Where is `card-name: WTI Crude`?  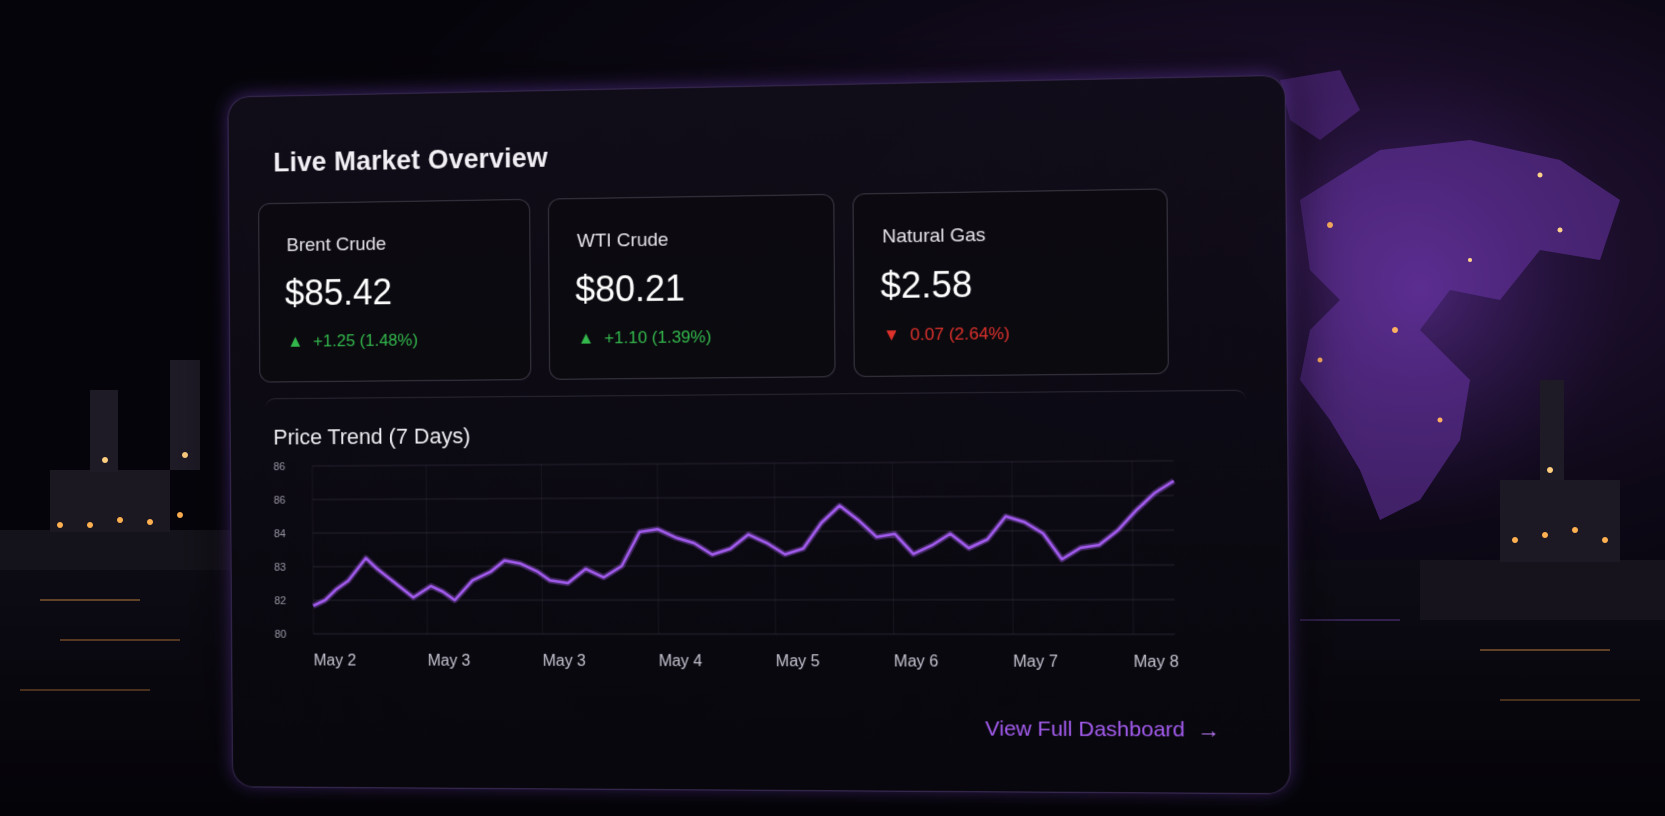
card-name: WTI Crude is located at coordinates (623, 241).